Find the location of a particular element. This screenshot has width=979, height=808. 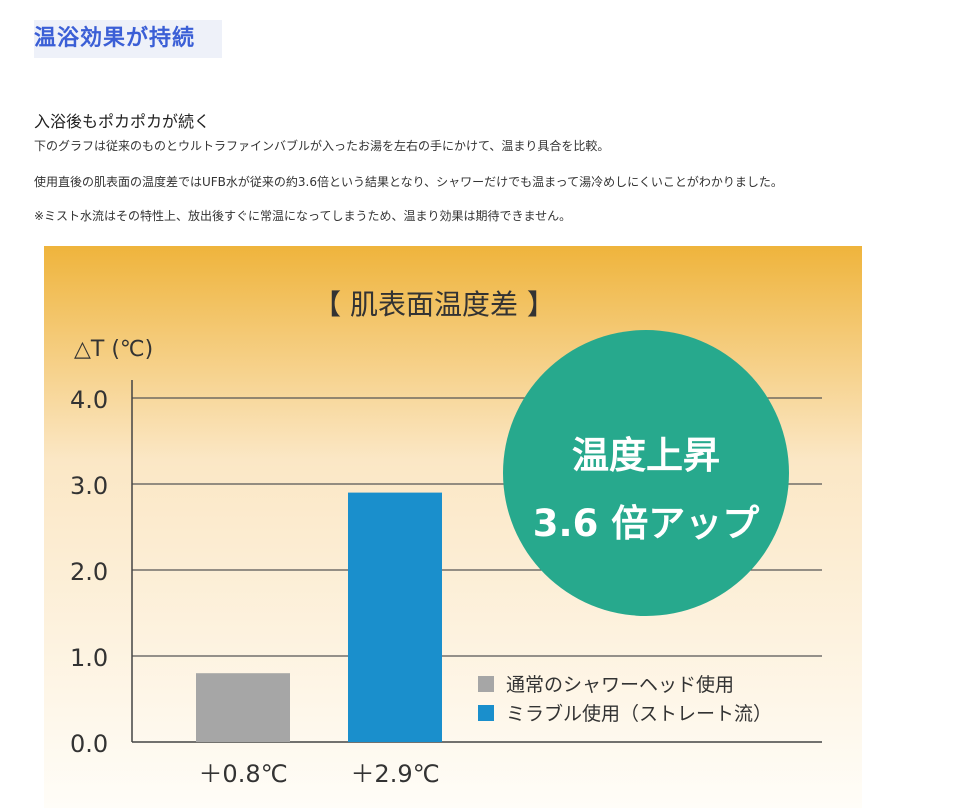

badge-line-2: 3.6 倍アップ is located at coordinates (646, 523).